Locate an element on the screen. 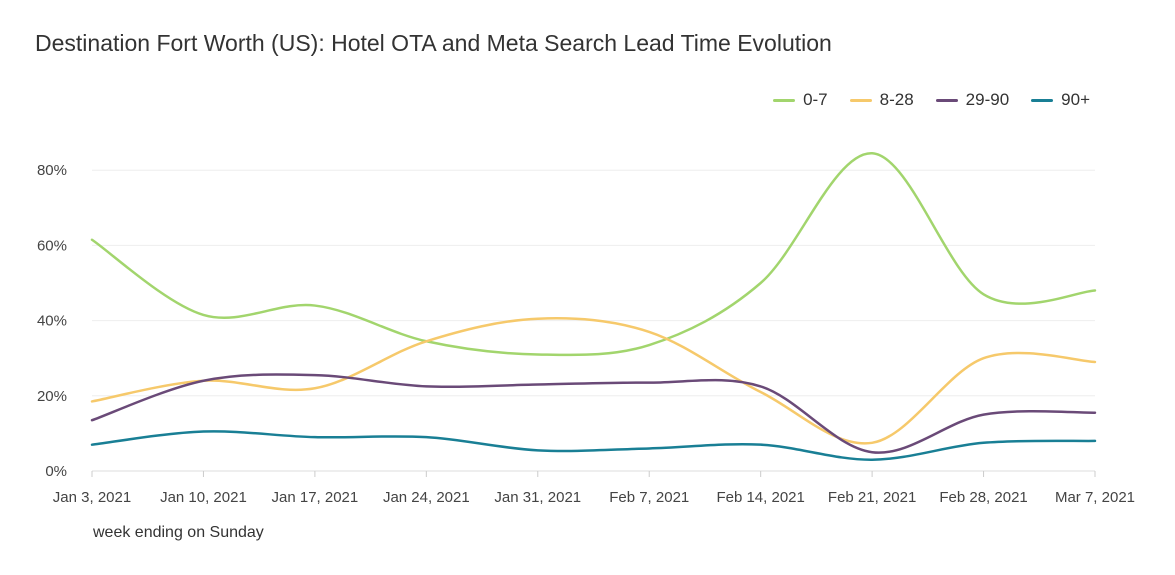  x-axis-label: week ending on Sunday is located at coordinates (178, 532).